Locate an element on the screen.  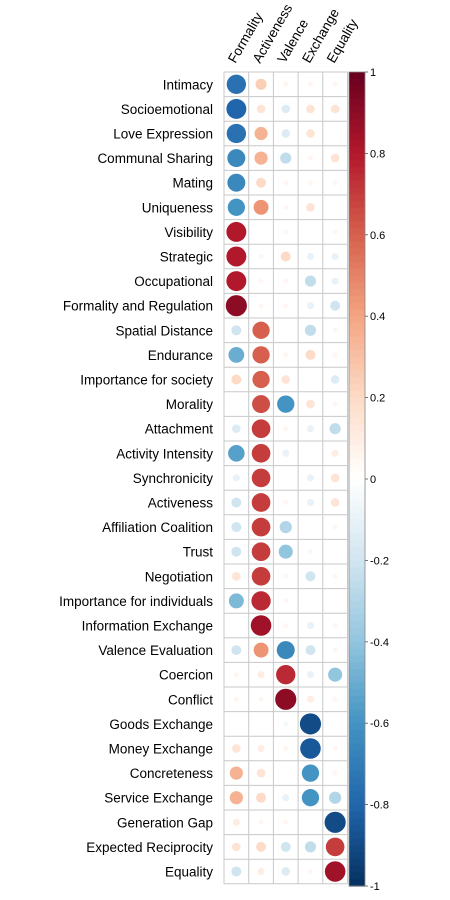
row-label: Concreteness is located at coordinates (172, 773).